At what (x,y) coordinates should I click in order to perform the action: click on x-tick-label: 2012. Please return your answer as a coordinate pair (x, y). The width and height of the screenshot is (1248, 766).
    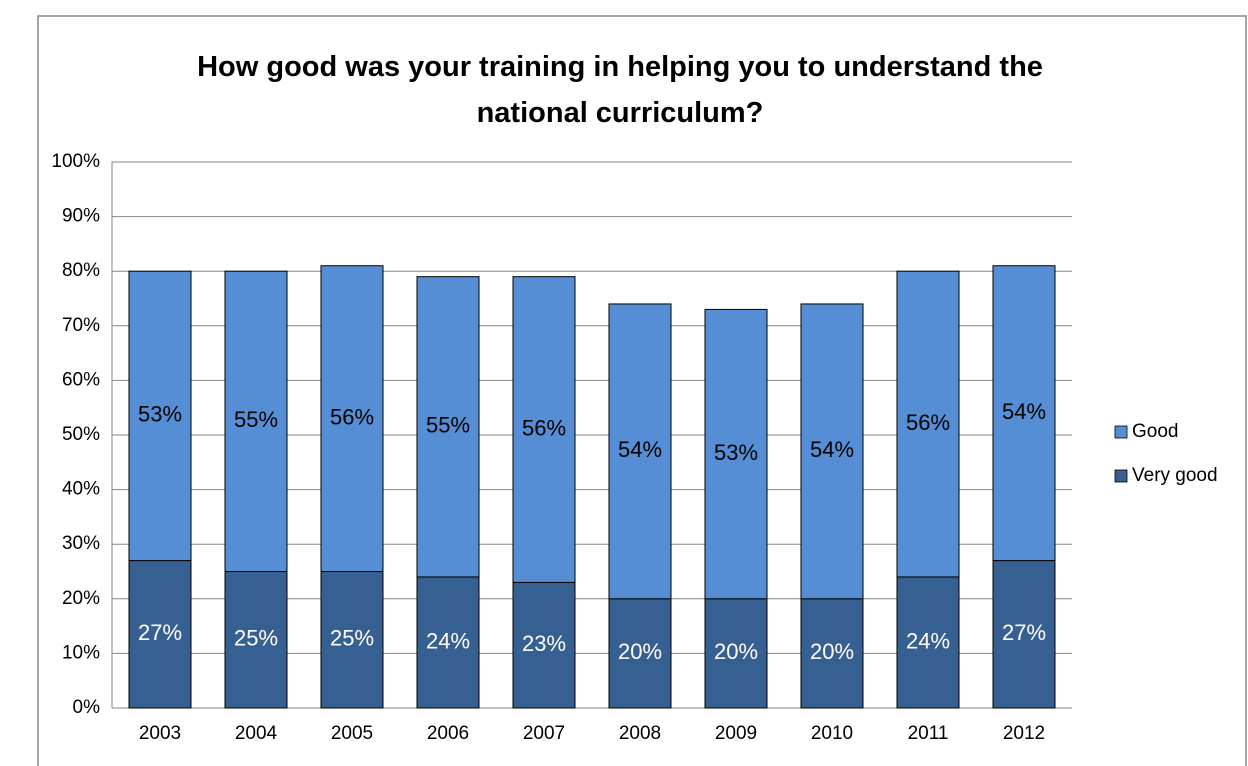
    Looking at the image, I should click on (1024, 733).